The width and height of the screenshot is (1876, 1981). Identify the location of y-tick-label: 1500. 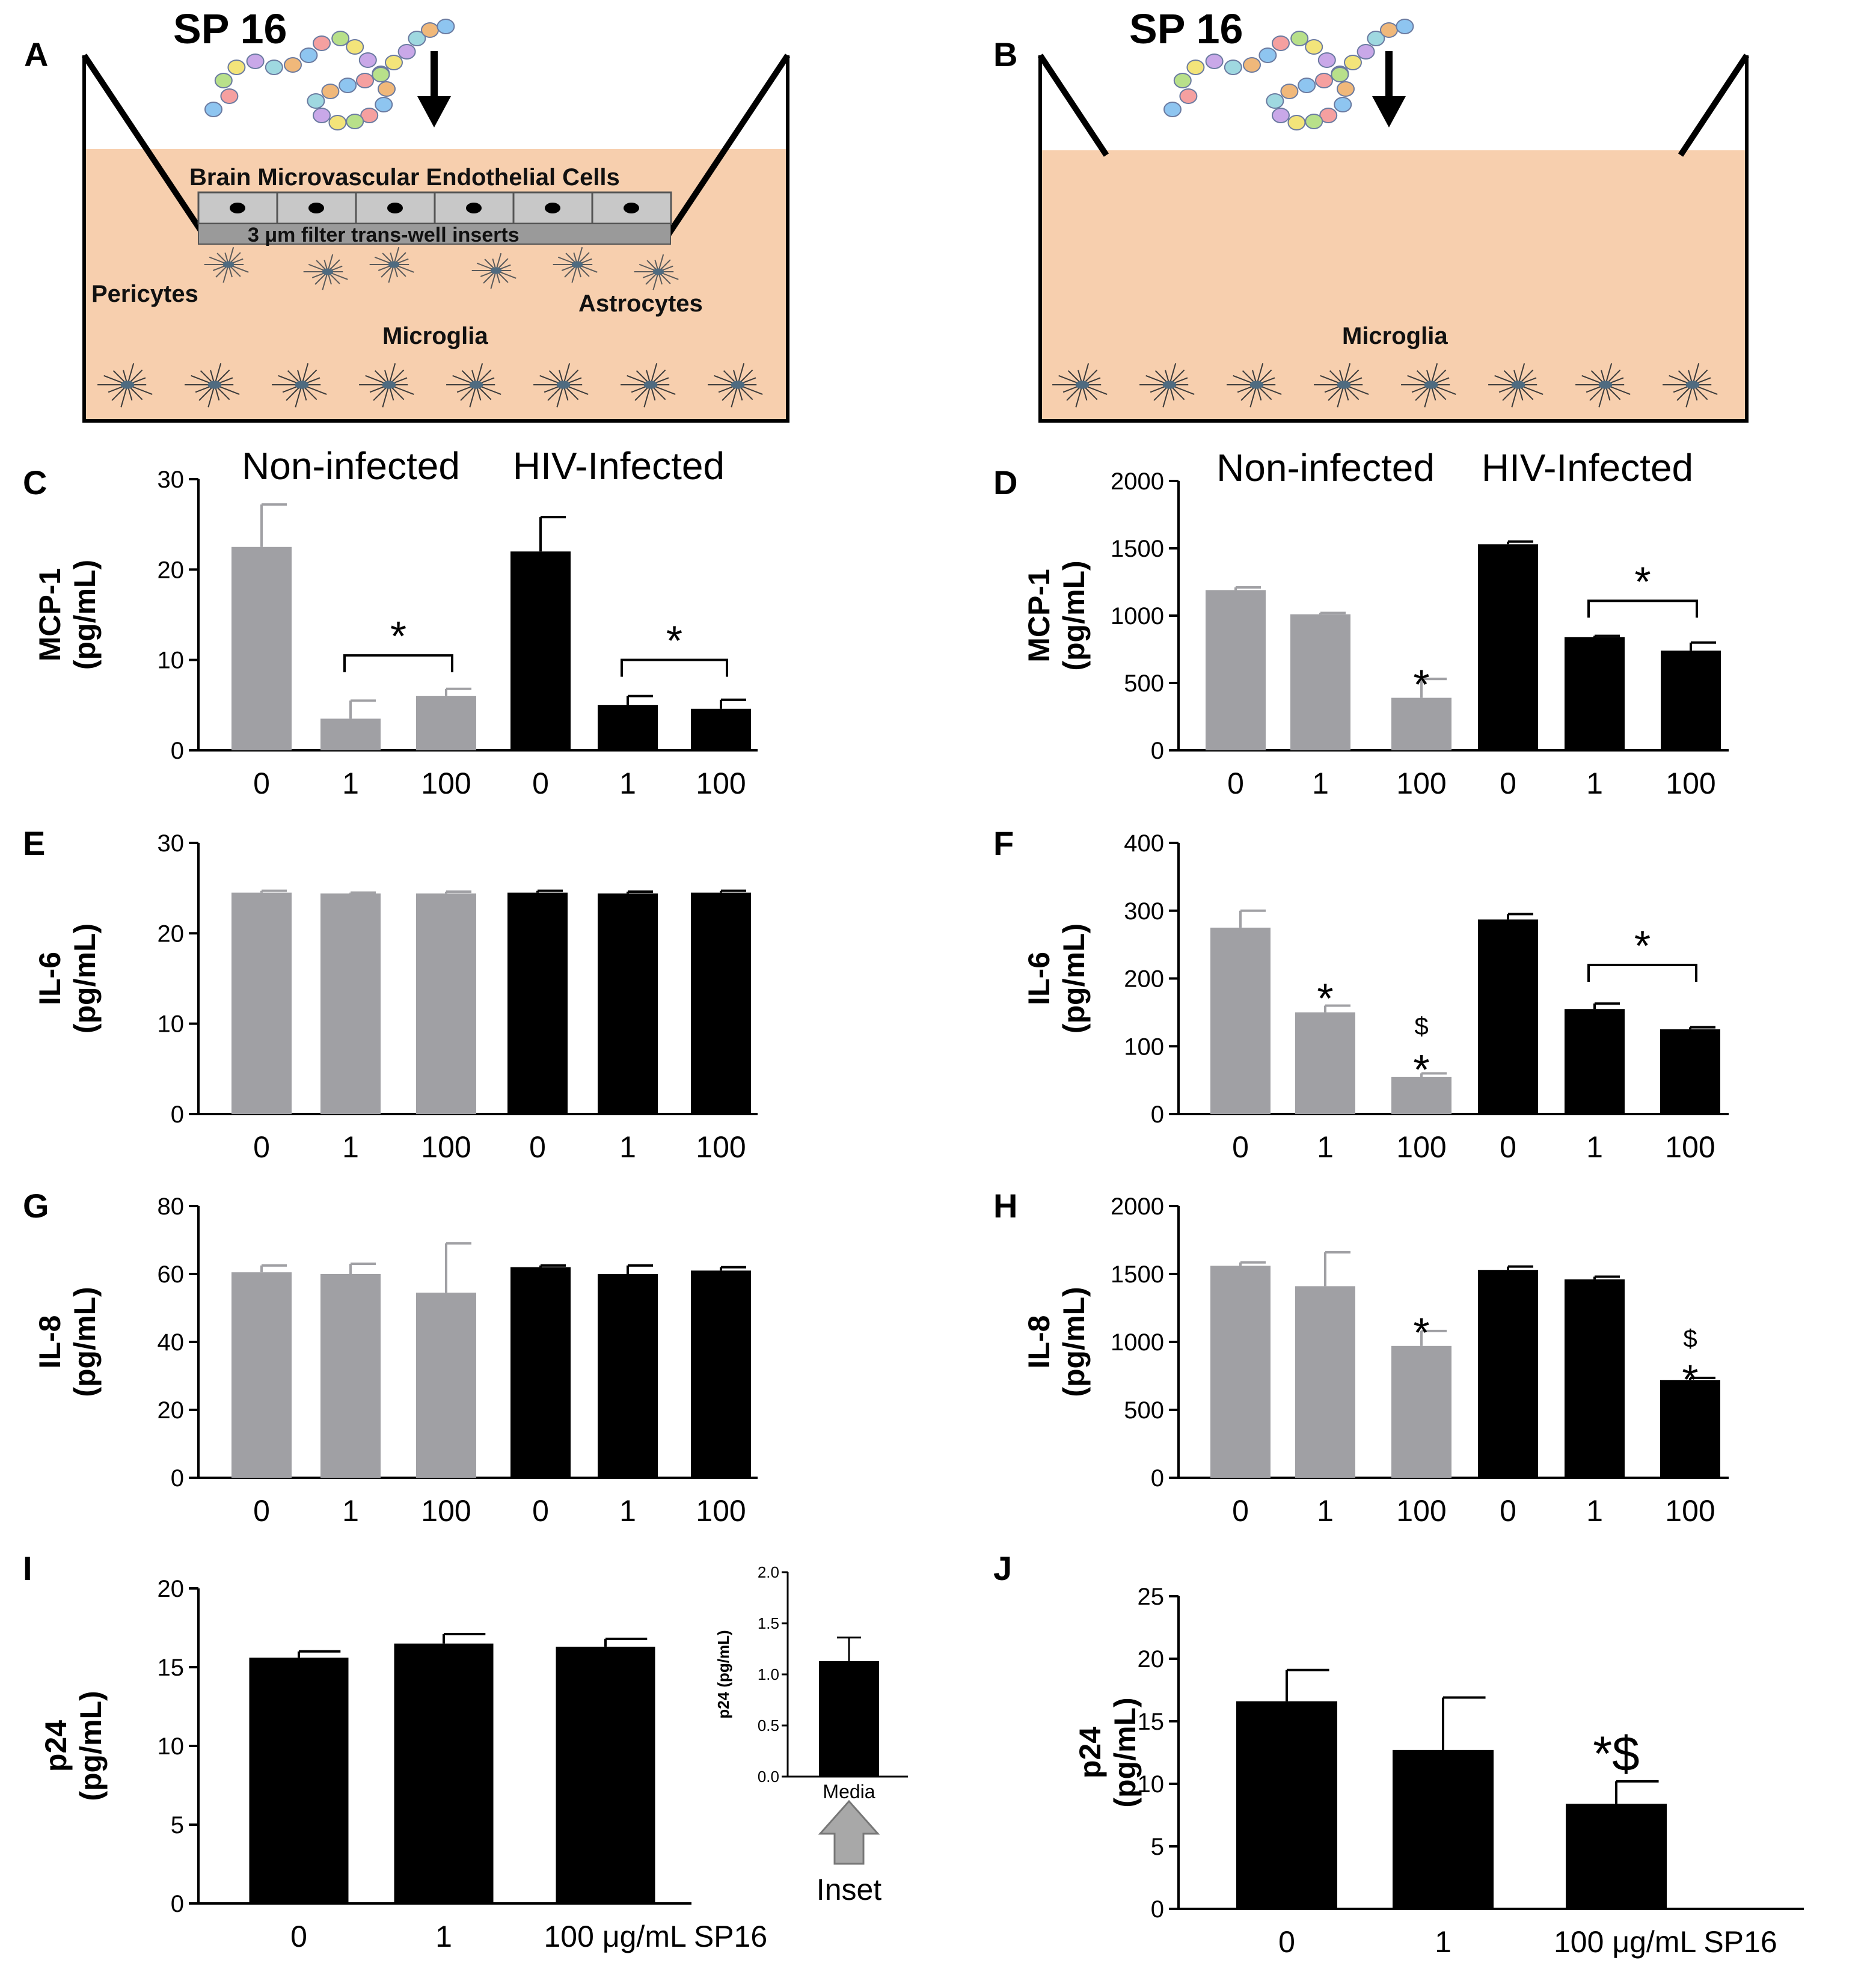
(1137, 549).